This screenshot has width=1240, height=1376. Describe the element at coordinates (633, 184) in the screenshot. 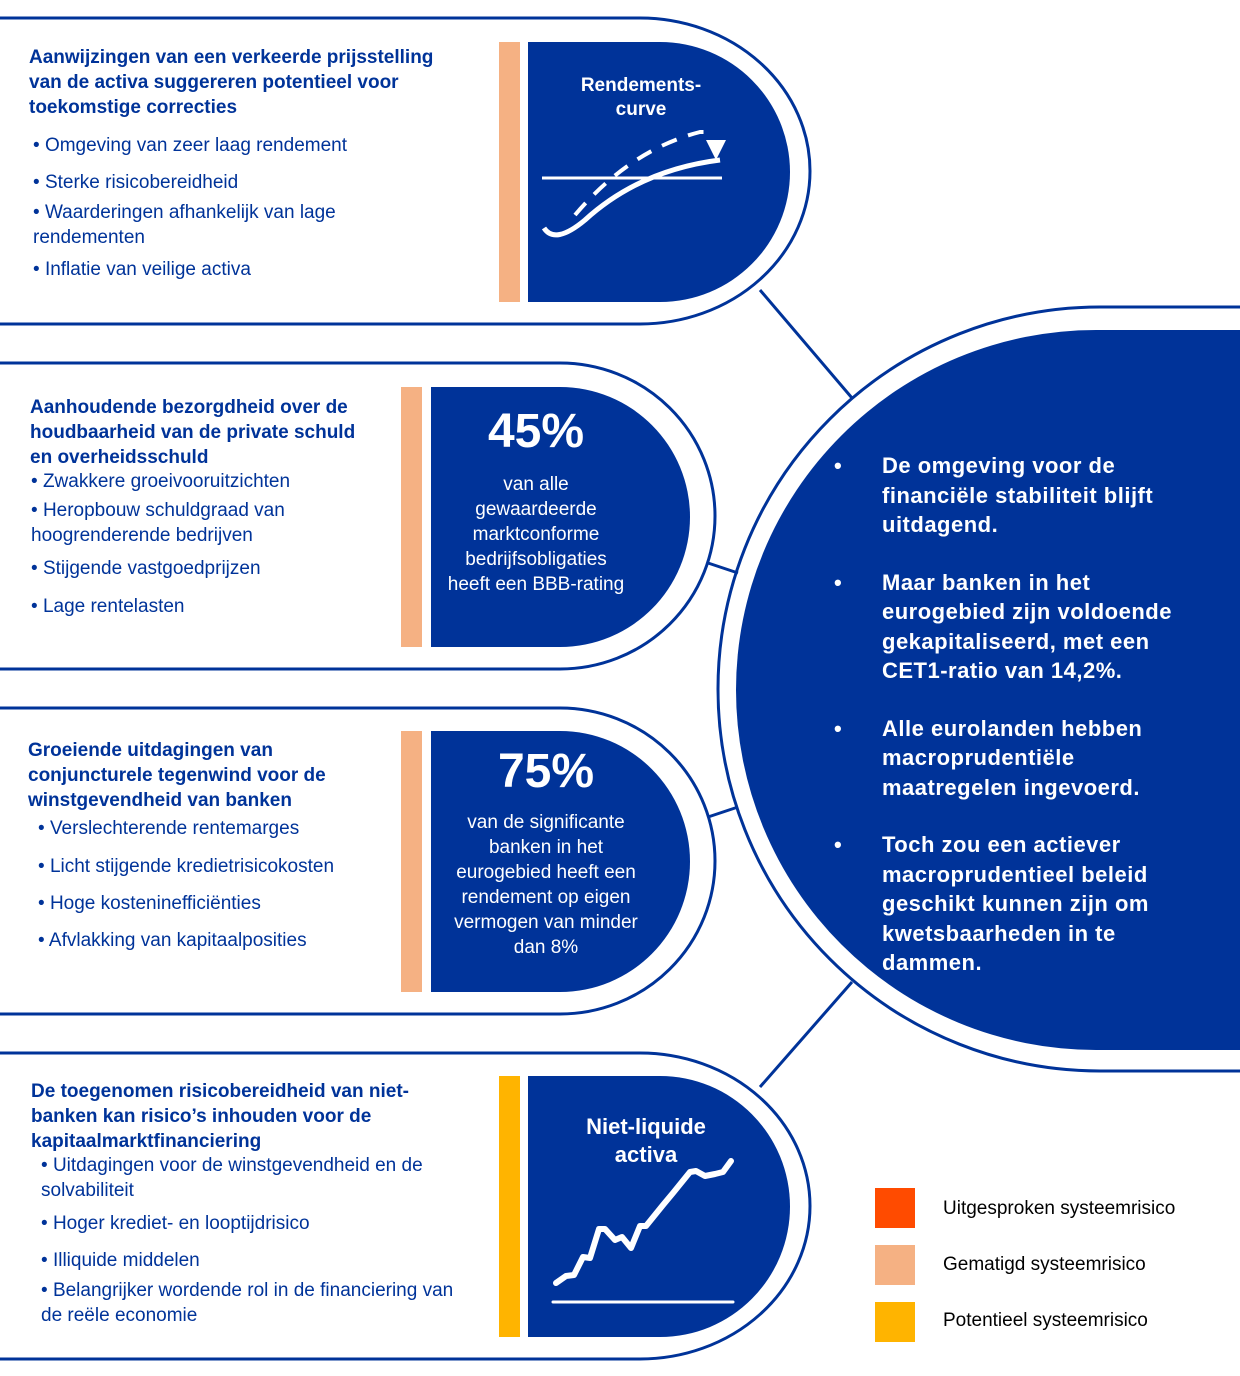

I see `yield-curve-icon` at that location.